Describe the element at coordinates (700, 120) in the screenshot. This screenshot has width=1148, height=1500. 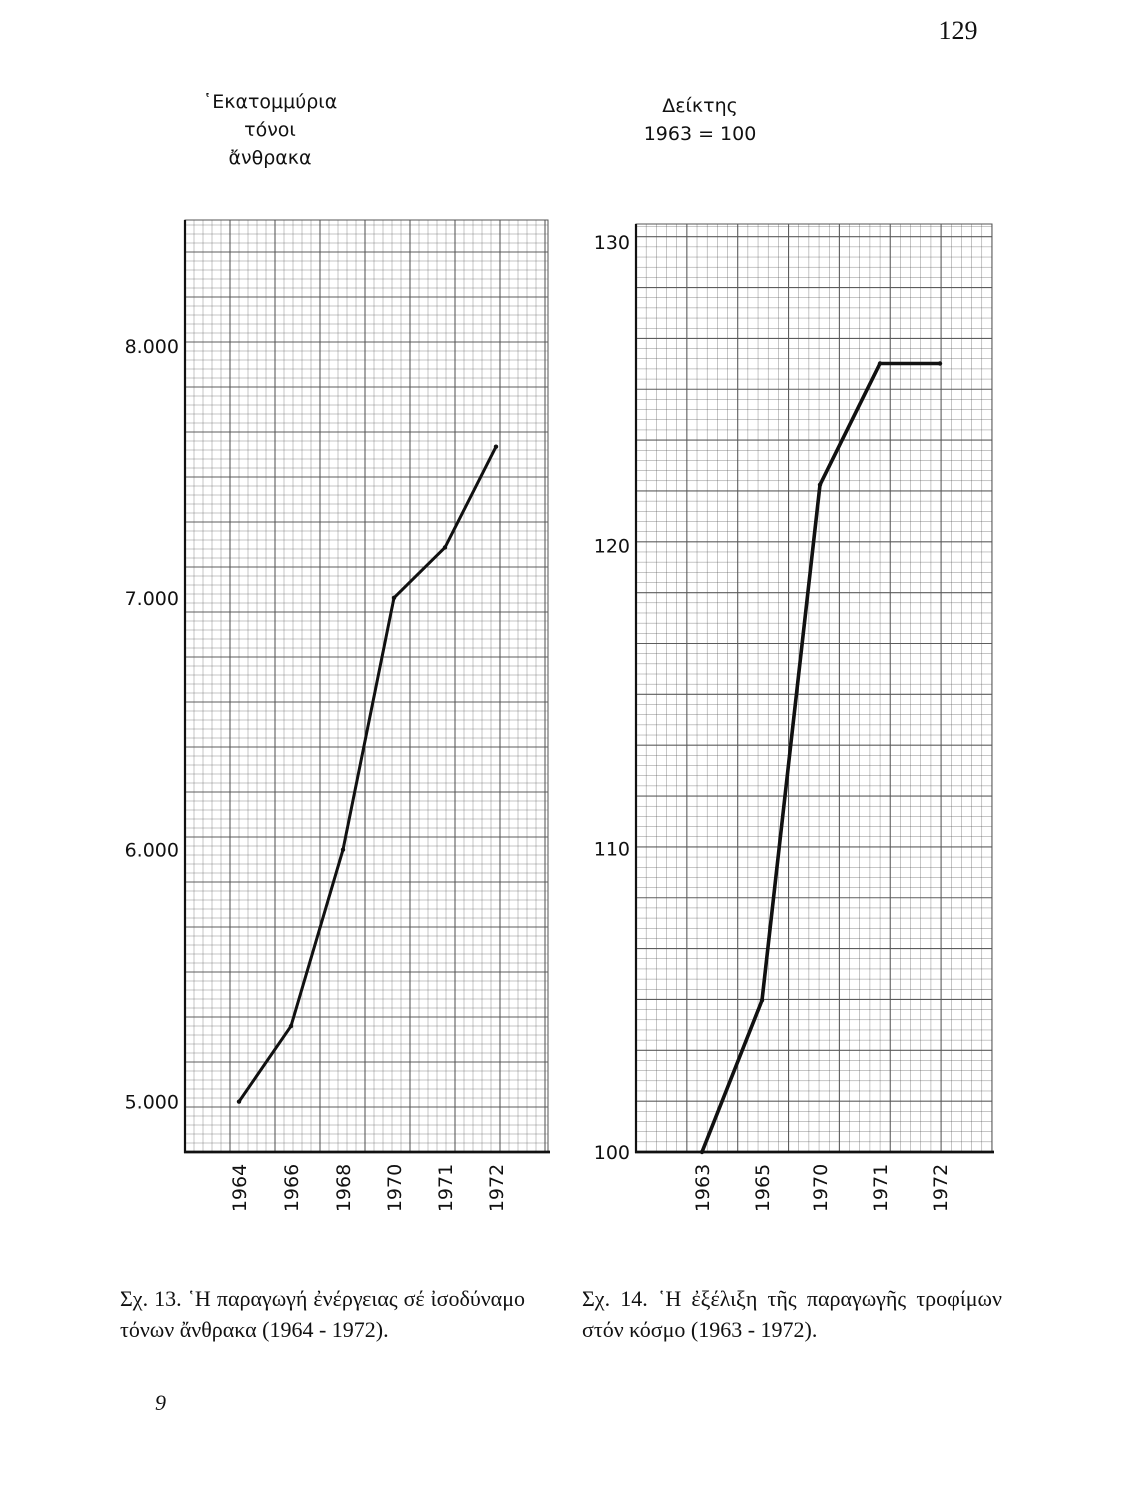
I see `right-chart-y-axis-label: Δείκτης 1963 = 100` at that location.